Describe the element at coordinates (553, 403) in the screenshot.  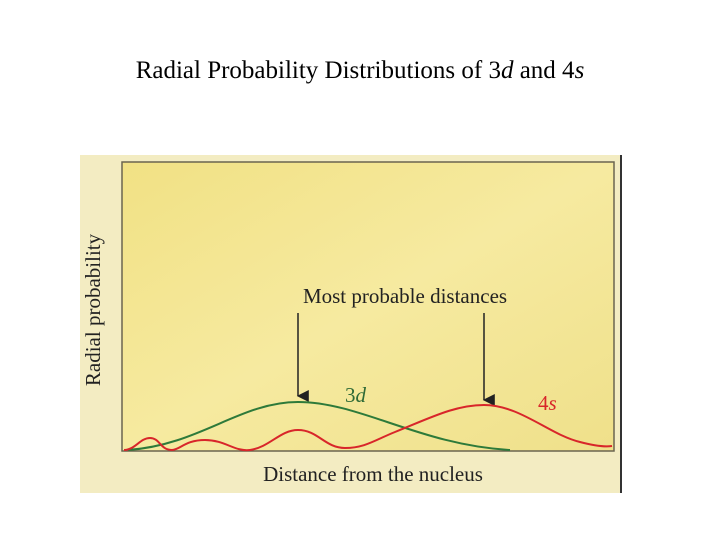
I see `curve-label-letter: s` at that location.